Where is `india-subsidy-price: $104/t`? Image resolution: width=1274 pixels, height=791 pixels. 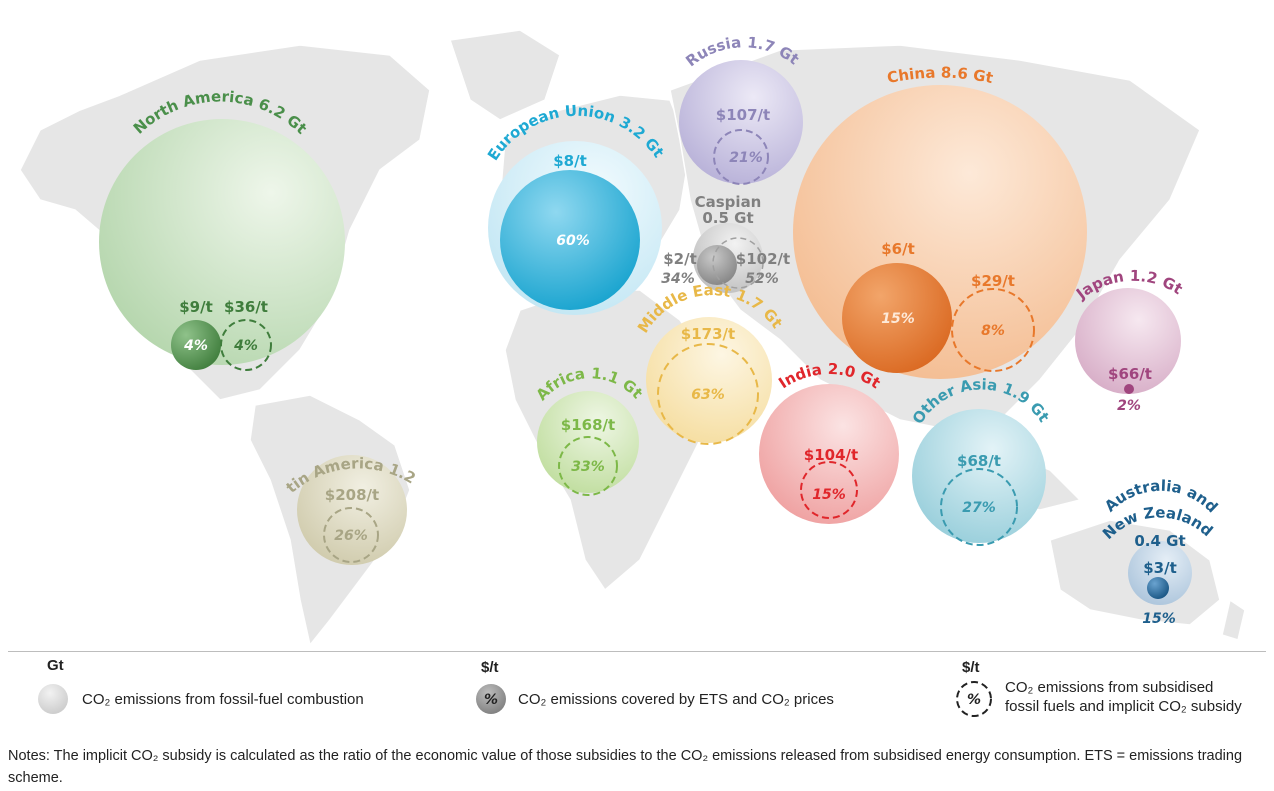
india-subsidy-price: $104/t is located at coordinates (831, 455).